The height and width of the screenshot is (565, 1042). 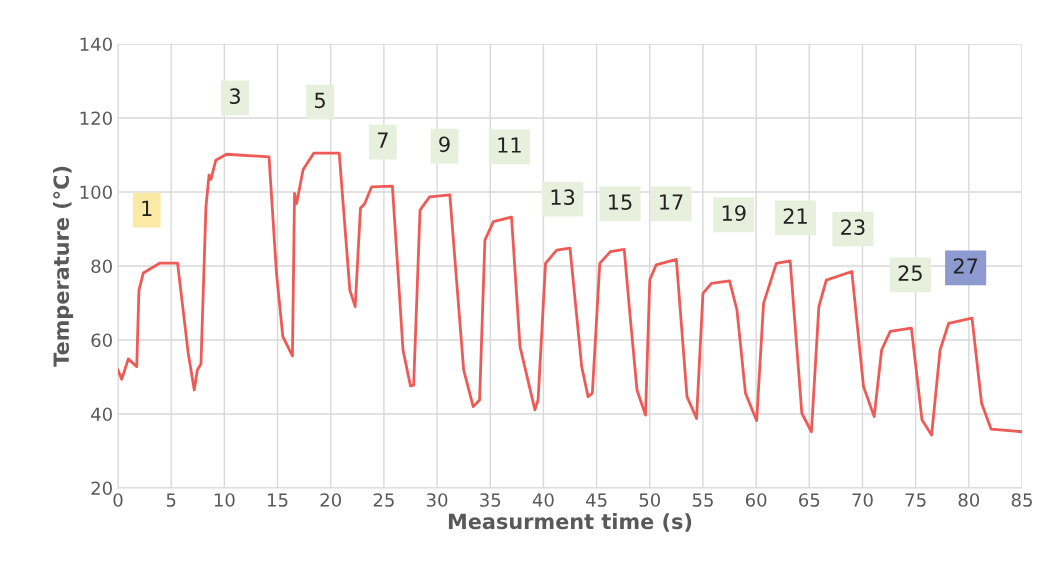 I want to click on y-tick-label: 40, so click(x=101, y=414).